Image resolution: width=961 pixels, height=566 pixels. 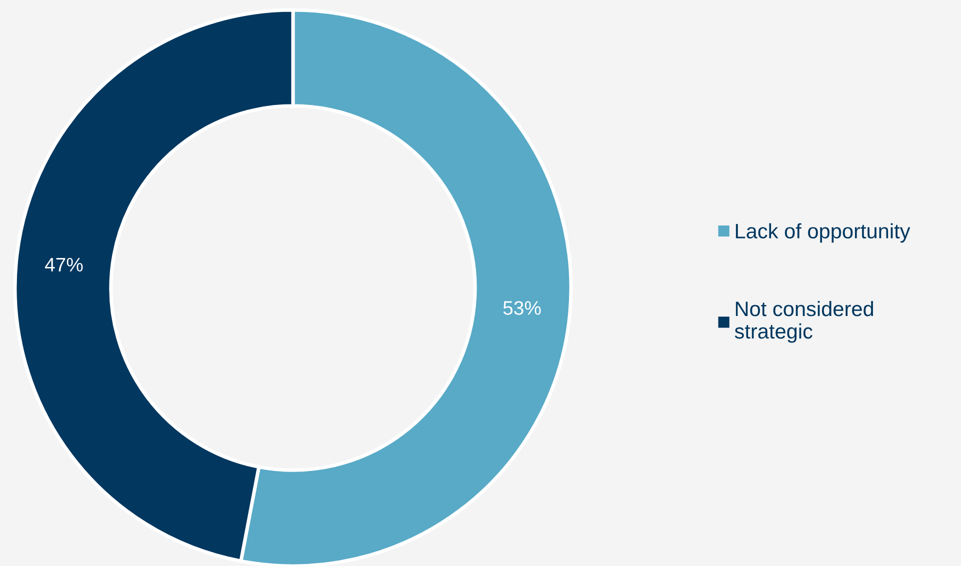 I want to click on legend-label: Not considered strategic, so click(x=804, y=321).